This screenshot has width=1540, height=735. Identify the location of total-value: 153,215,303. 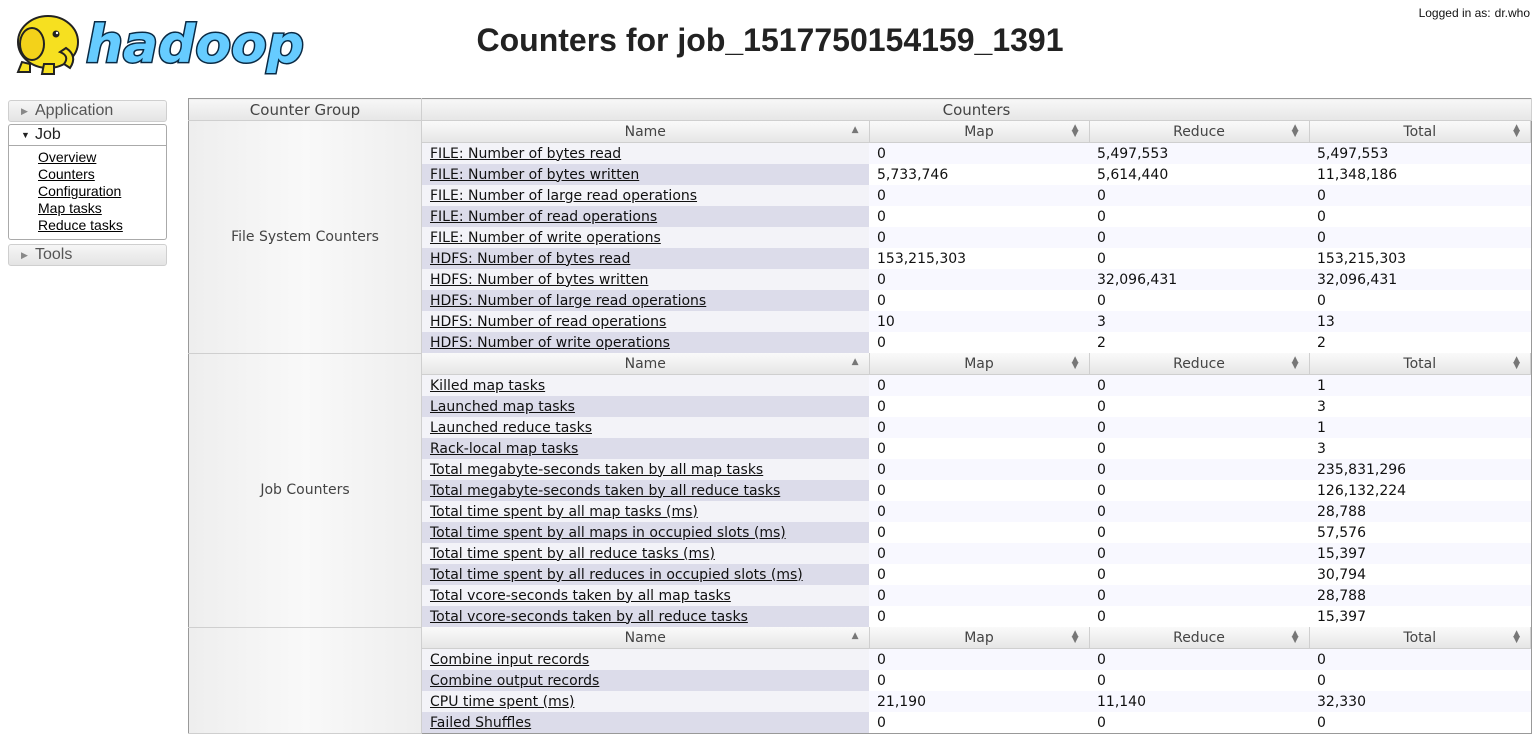
(1420, 258).